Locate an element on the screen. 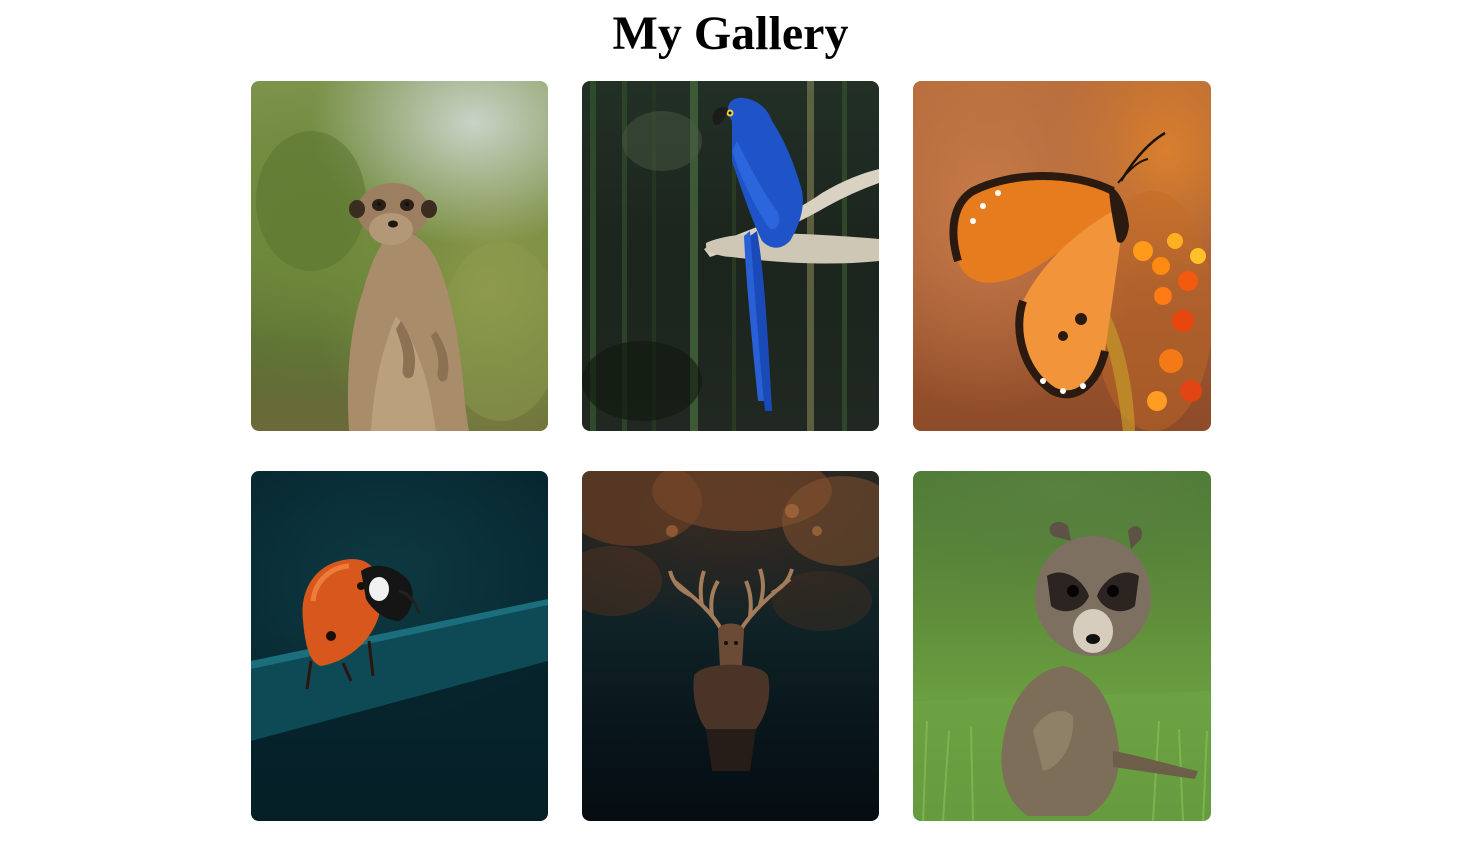 The image size is (1475, 859). raccoon-picture is located at coordinates (1062, 671).